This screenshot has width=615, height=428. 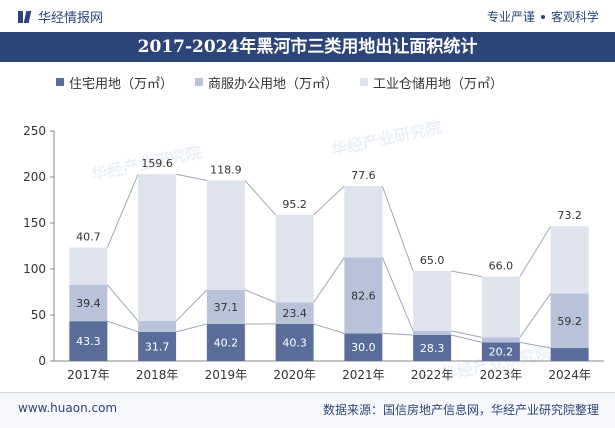 I want to click on footer: www.huaon.com 数据来源：国信房地产信息网，华经产业研究院整理, so click(x=307, y=410).